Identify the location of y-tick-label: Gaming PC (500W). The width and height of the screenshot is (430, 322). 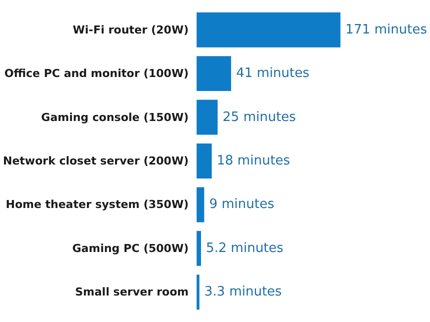
(130, 248).